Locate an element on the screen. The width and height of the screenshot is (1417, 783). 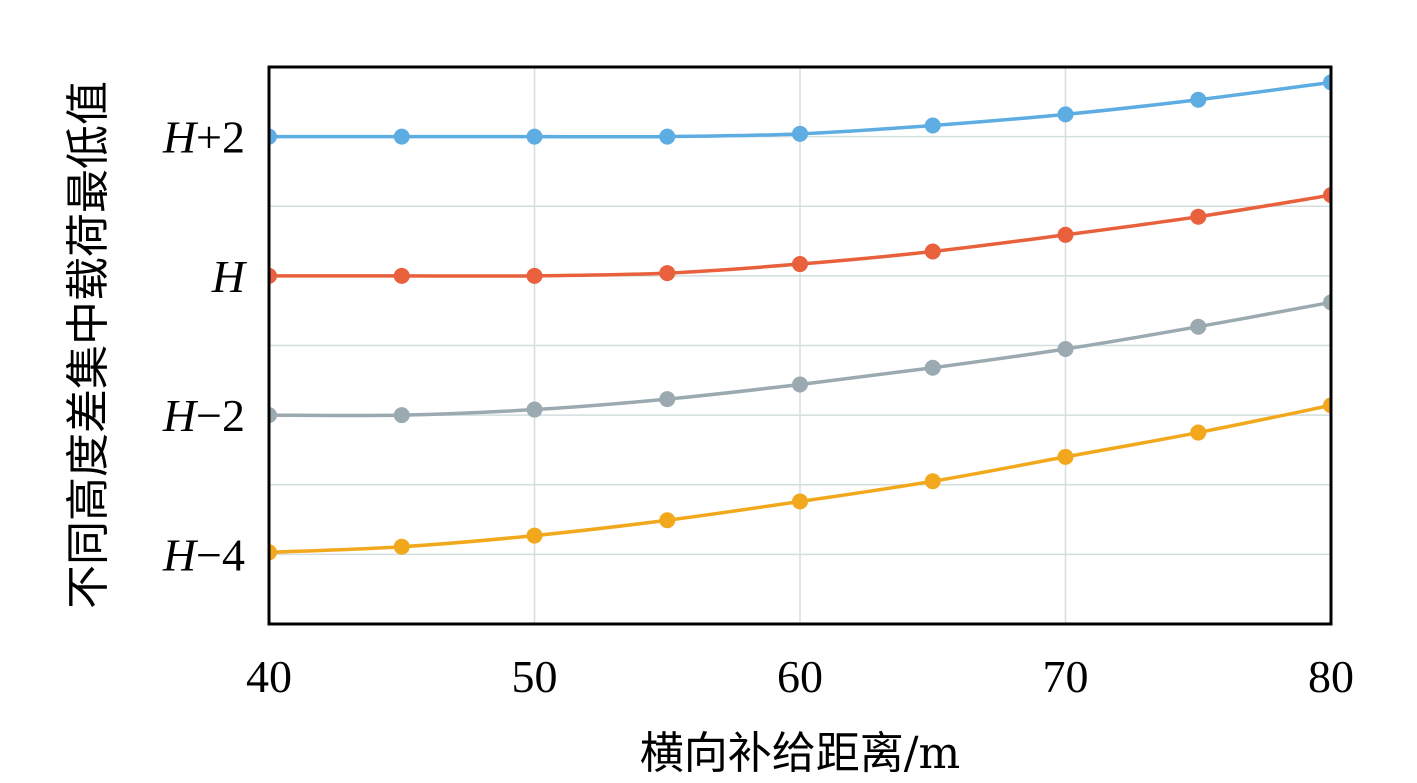
x-tick-label: 60 is located at coordinates (800, 676).